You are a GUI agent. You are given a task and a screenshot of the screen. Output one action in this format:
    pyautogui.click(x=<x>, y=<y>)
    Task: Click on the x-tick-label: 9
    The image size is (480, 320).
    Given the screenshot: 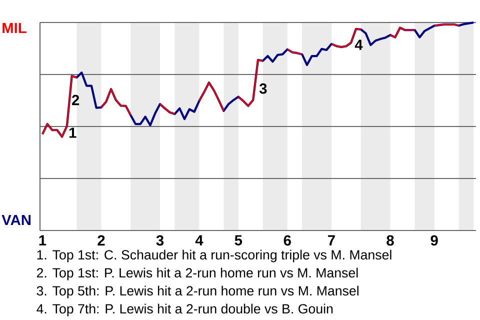 What is the action you would take?
    pyautogui.click(x=434, y=240)
    